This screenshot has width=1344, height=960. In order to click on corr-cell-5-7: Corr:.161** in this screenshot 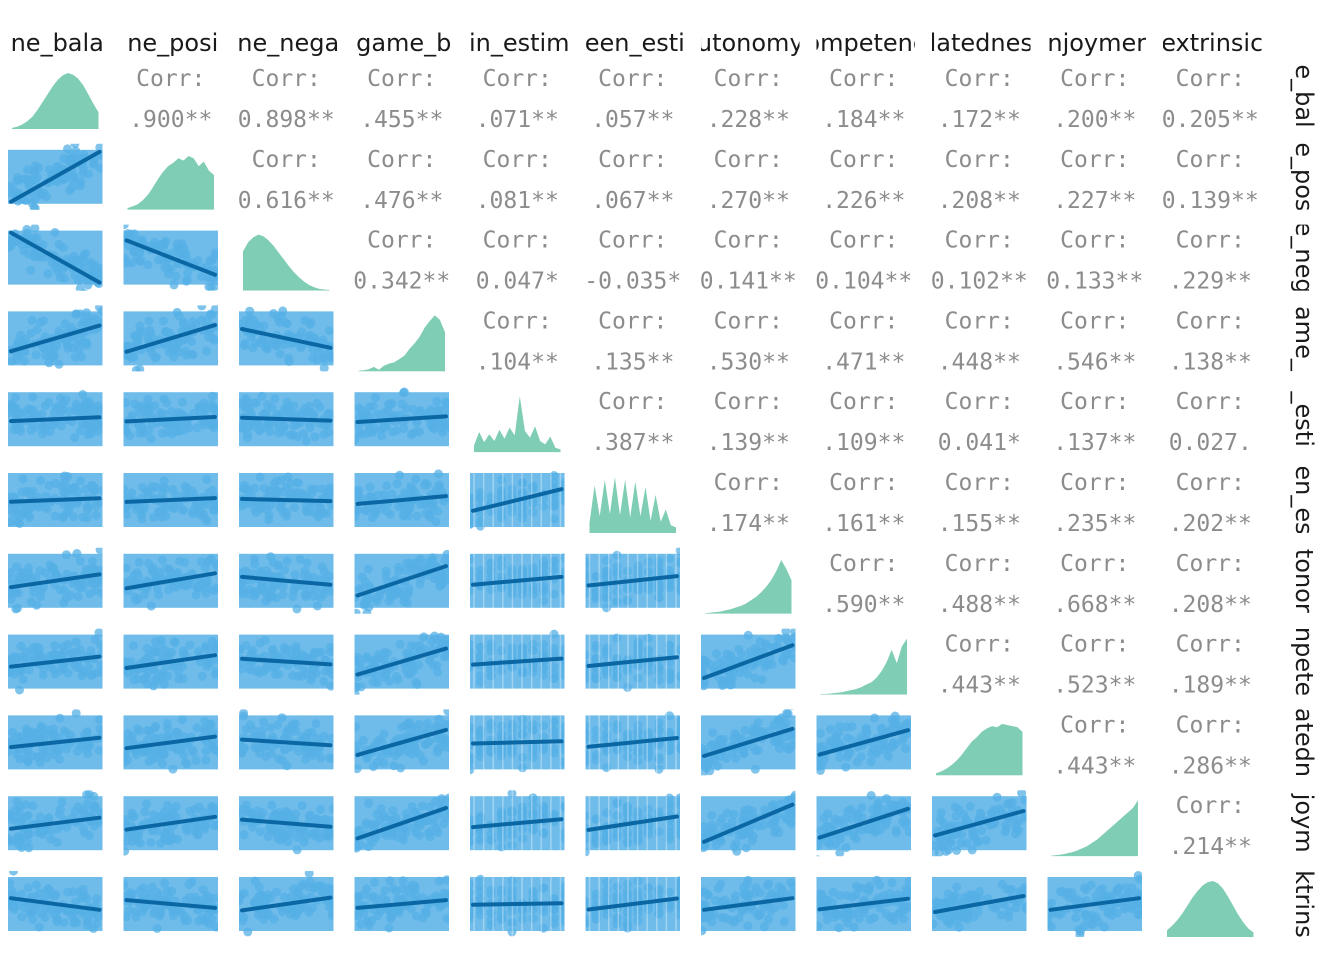, I will do `click(863, 503)`.